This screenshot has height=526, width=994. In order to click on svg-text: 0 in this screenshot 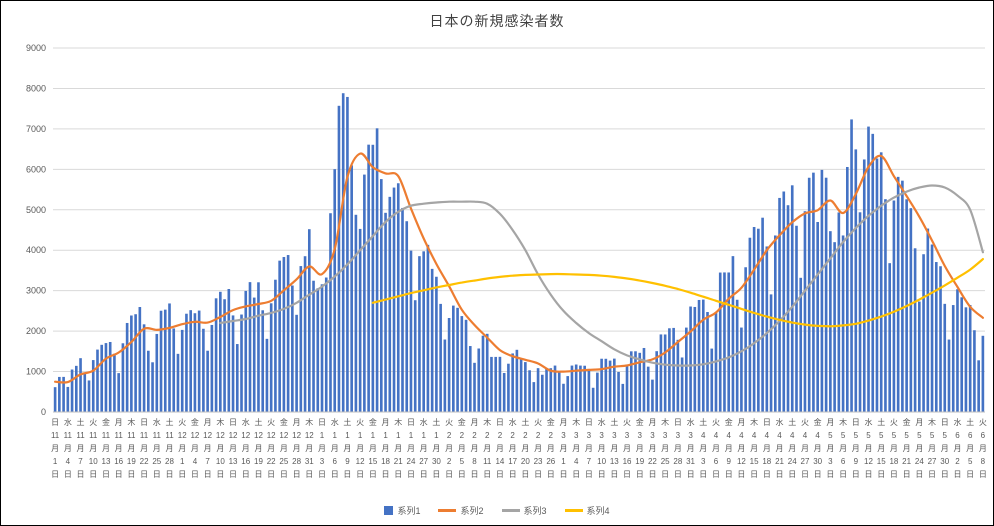, I will do `click(43, 412)`.